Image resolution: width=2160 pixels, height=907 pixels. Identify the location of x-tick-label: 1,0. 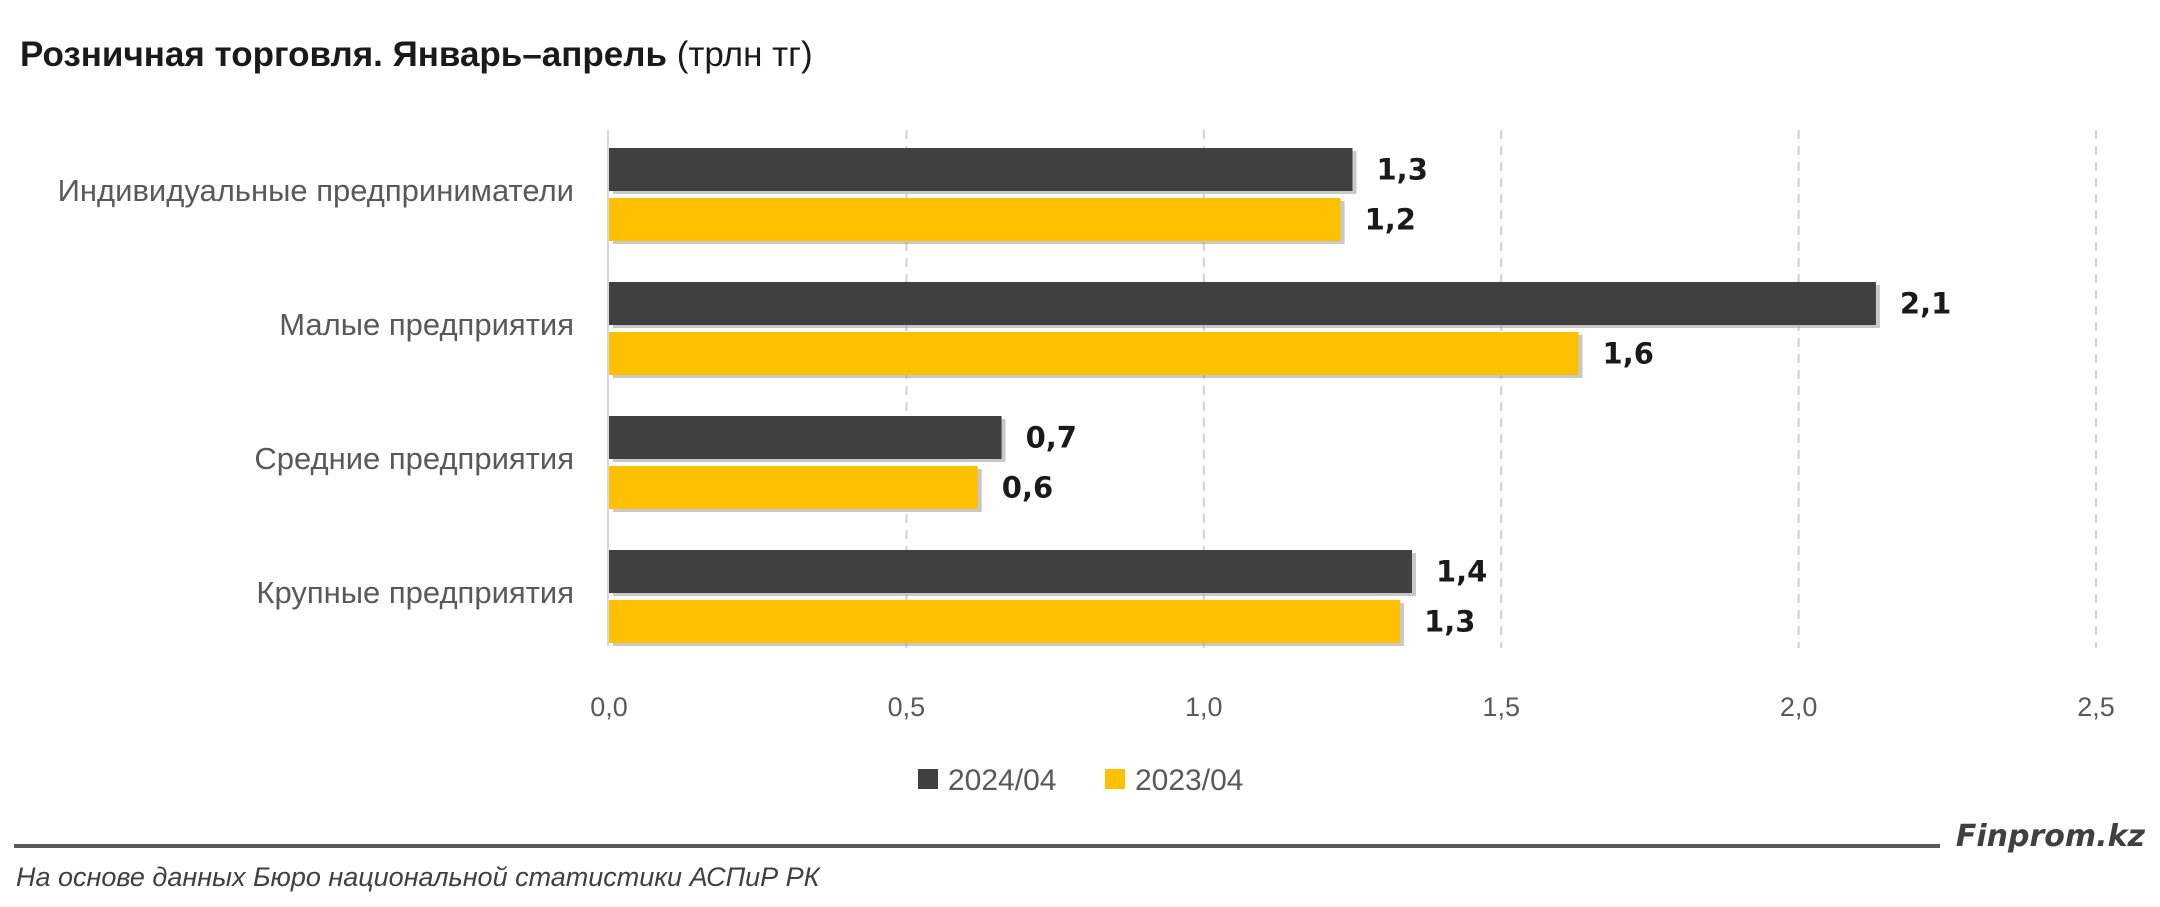
(1204, 707).